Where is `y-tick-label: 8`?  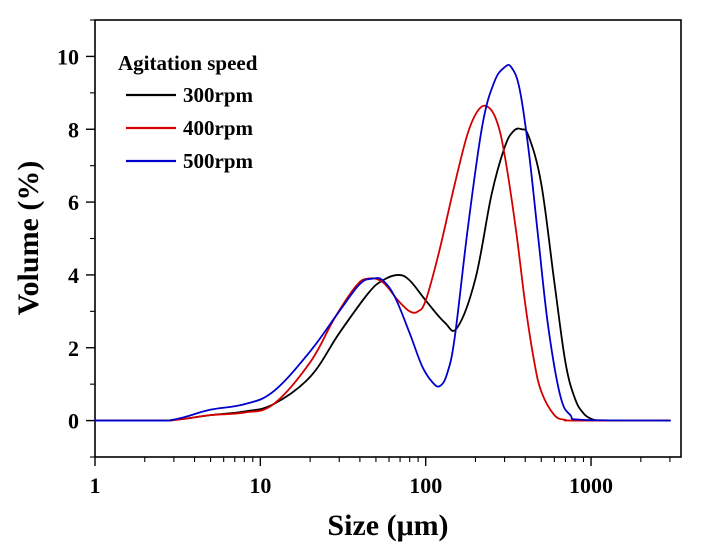
y-tick-label: 8 is located at coordinates (73, 129).